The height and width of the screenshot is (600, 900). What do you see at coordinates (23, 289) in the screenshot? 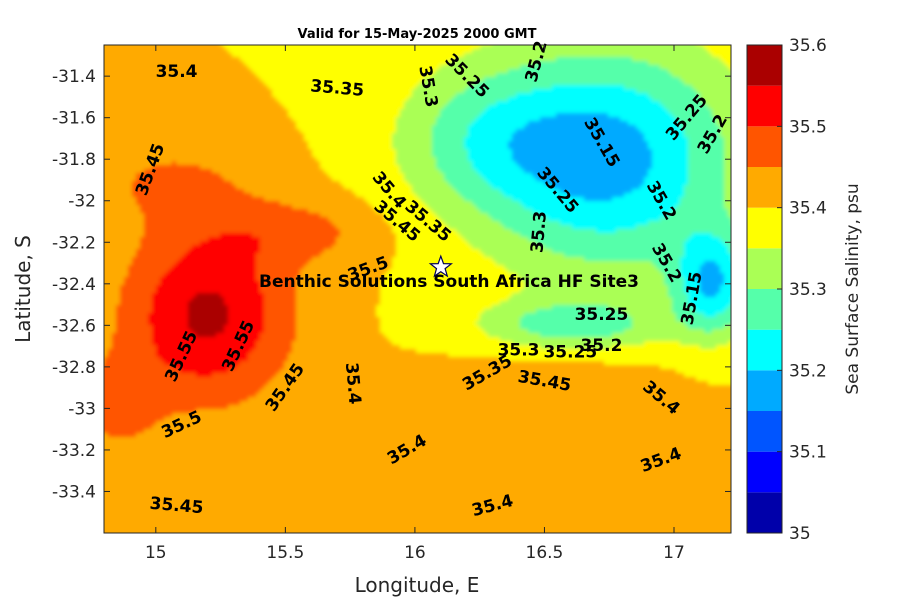
I see `y-axis-label: Latitude, S` at bounding box center [23, 289].